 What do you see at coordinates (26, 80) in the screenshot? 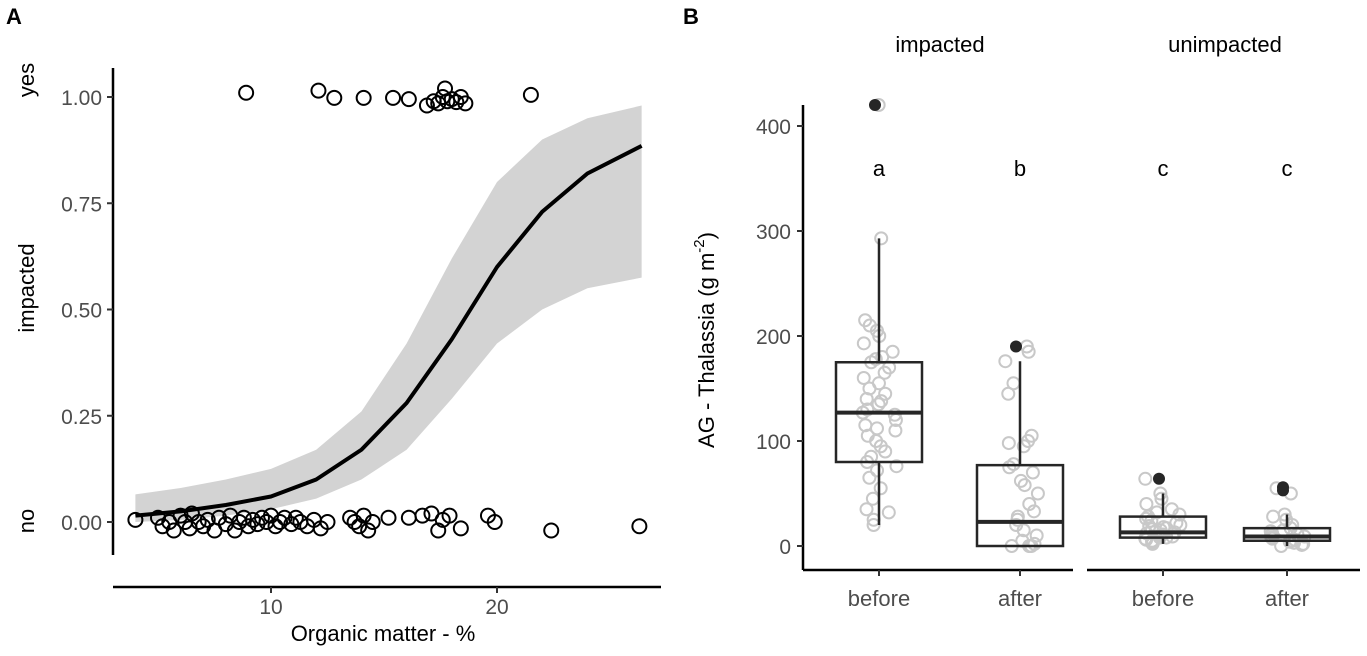
I see `y-category-yes: yes` at bounding box center [26, 80].